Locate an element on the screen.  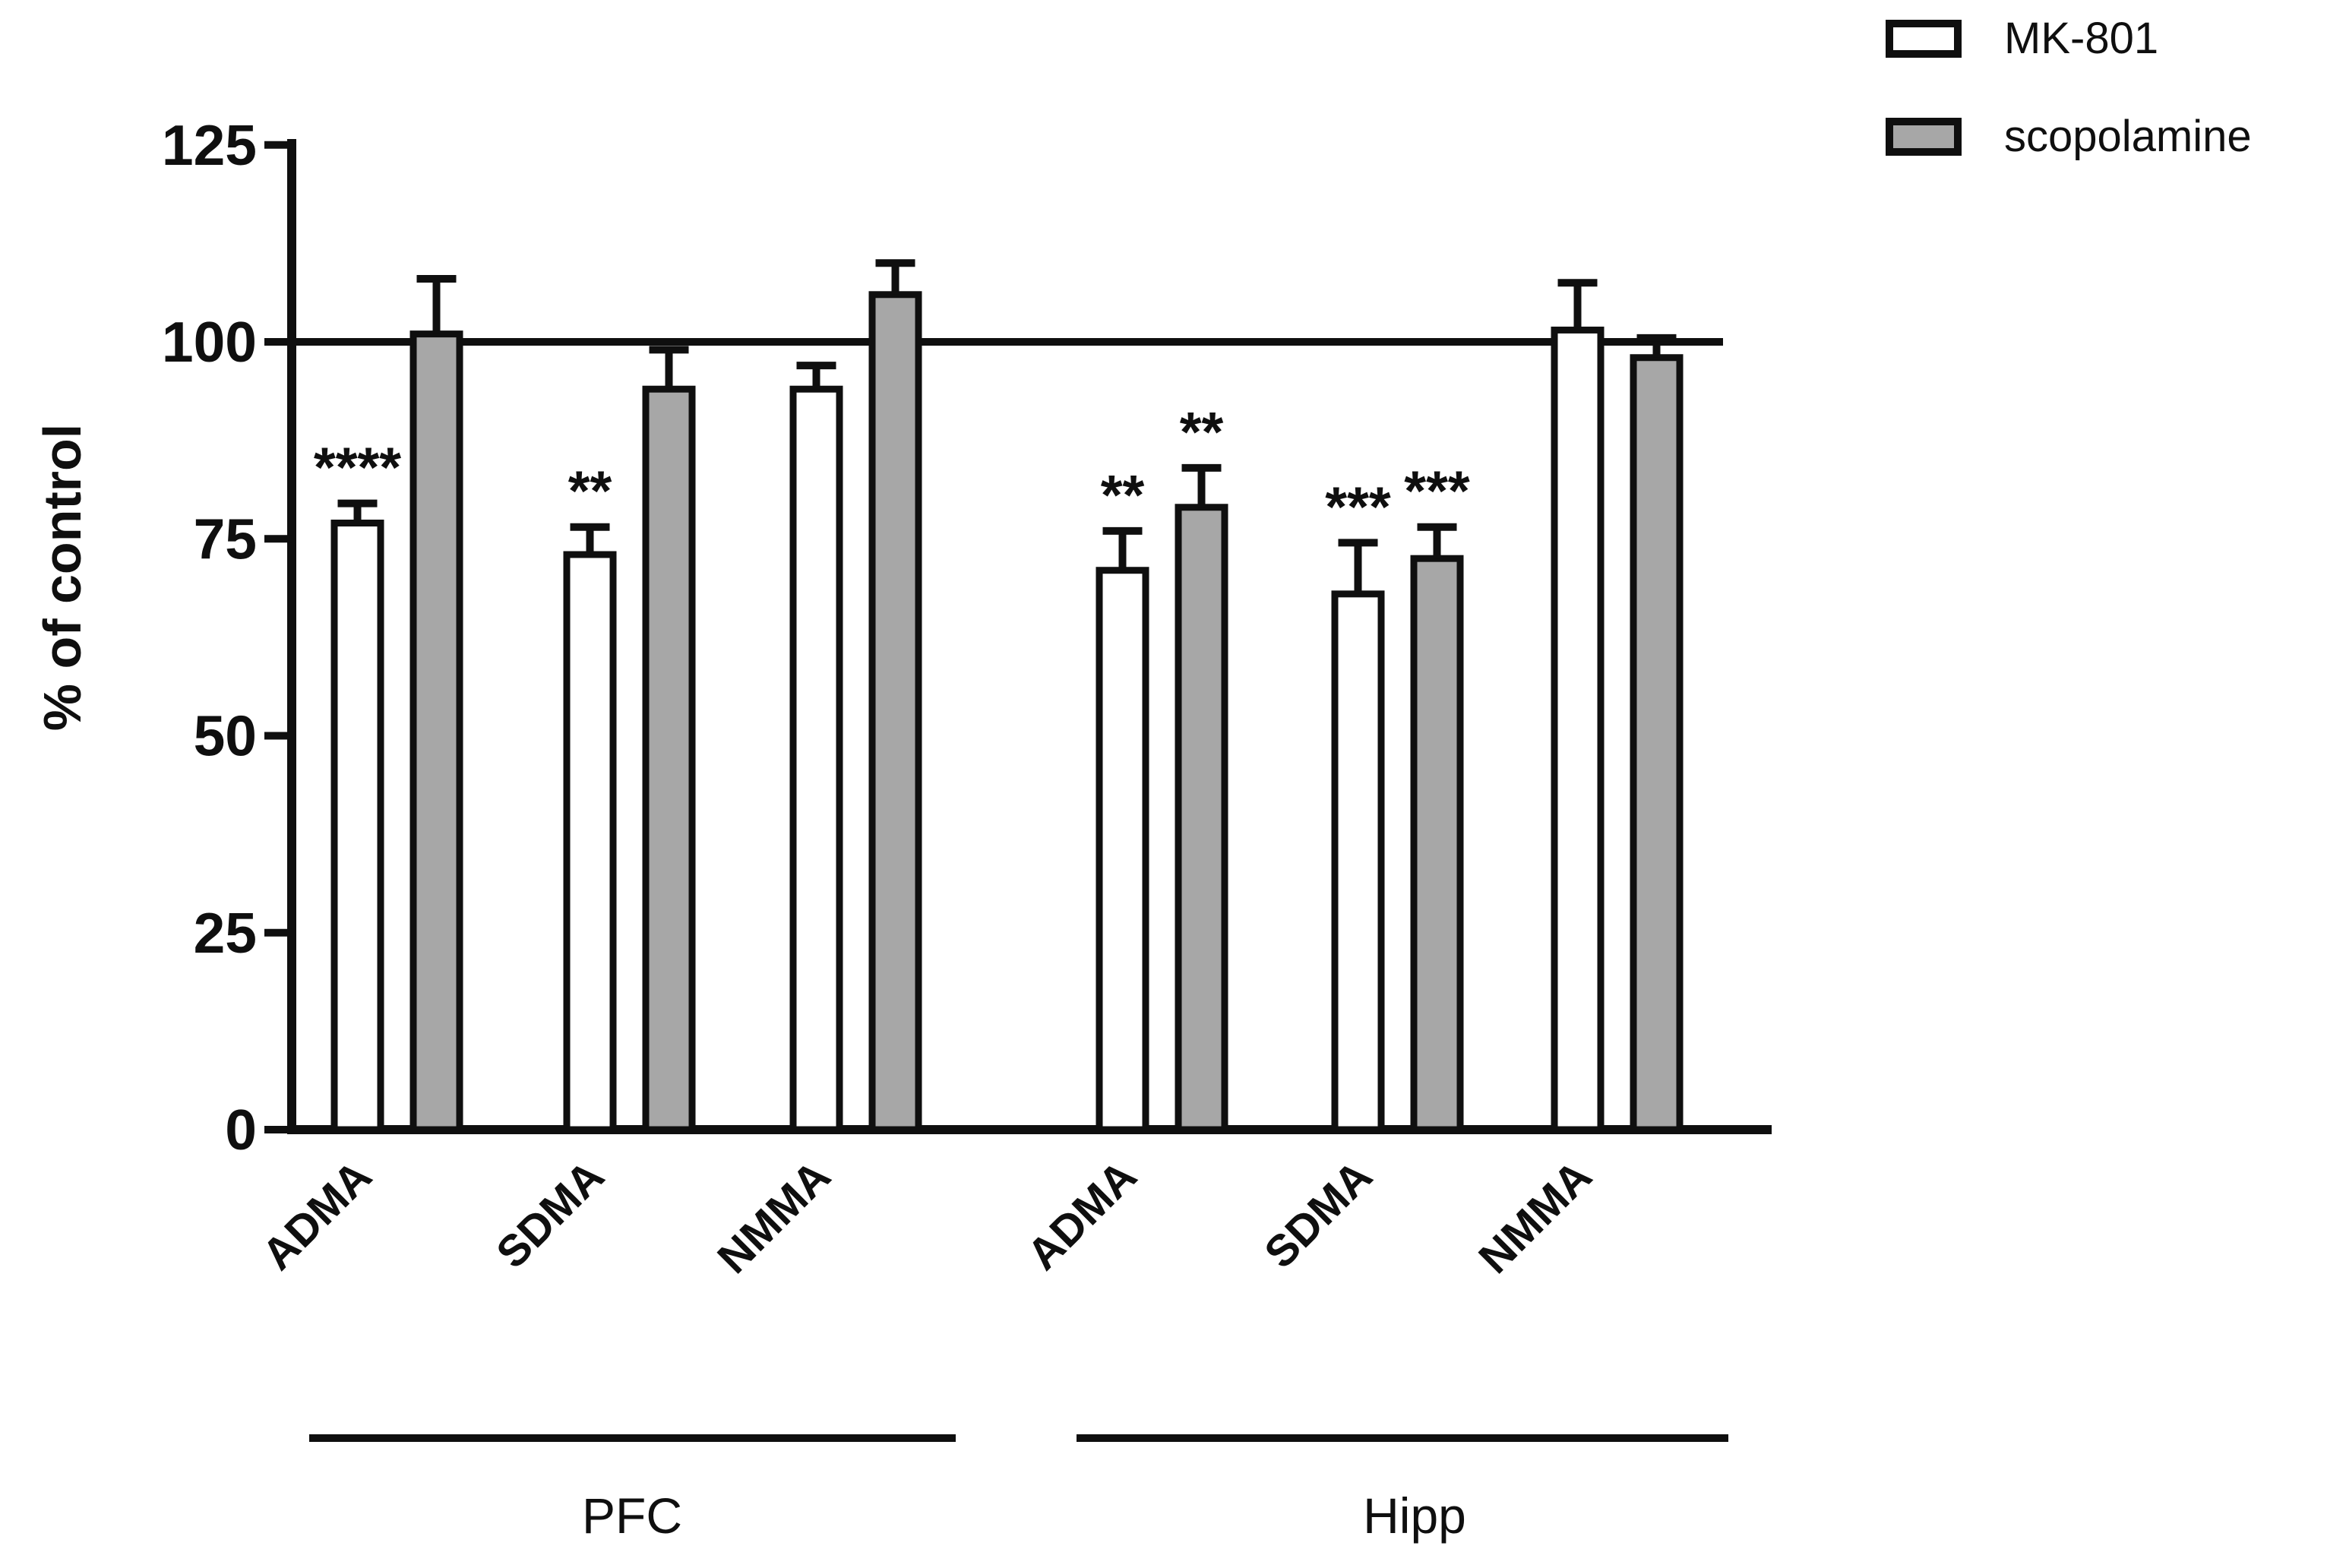
significance-pfc-adma-mk801: **** is located at coordinates (357, 467).